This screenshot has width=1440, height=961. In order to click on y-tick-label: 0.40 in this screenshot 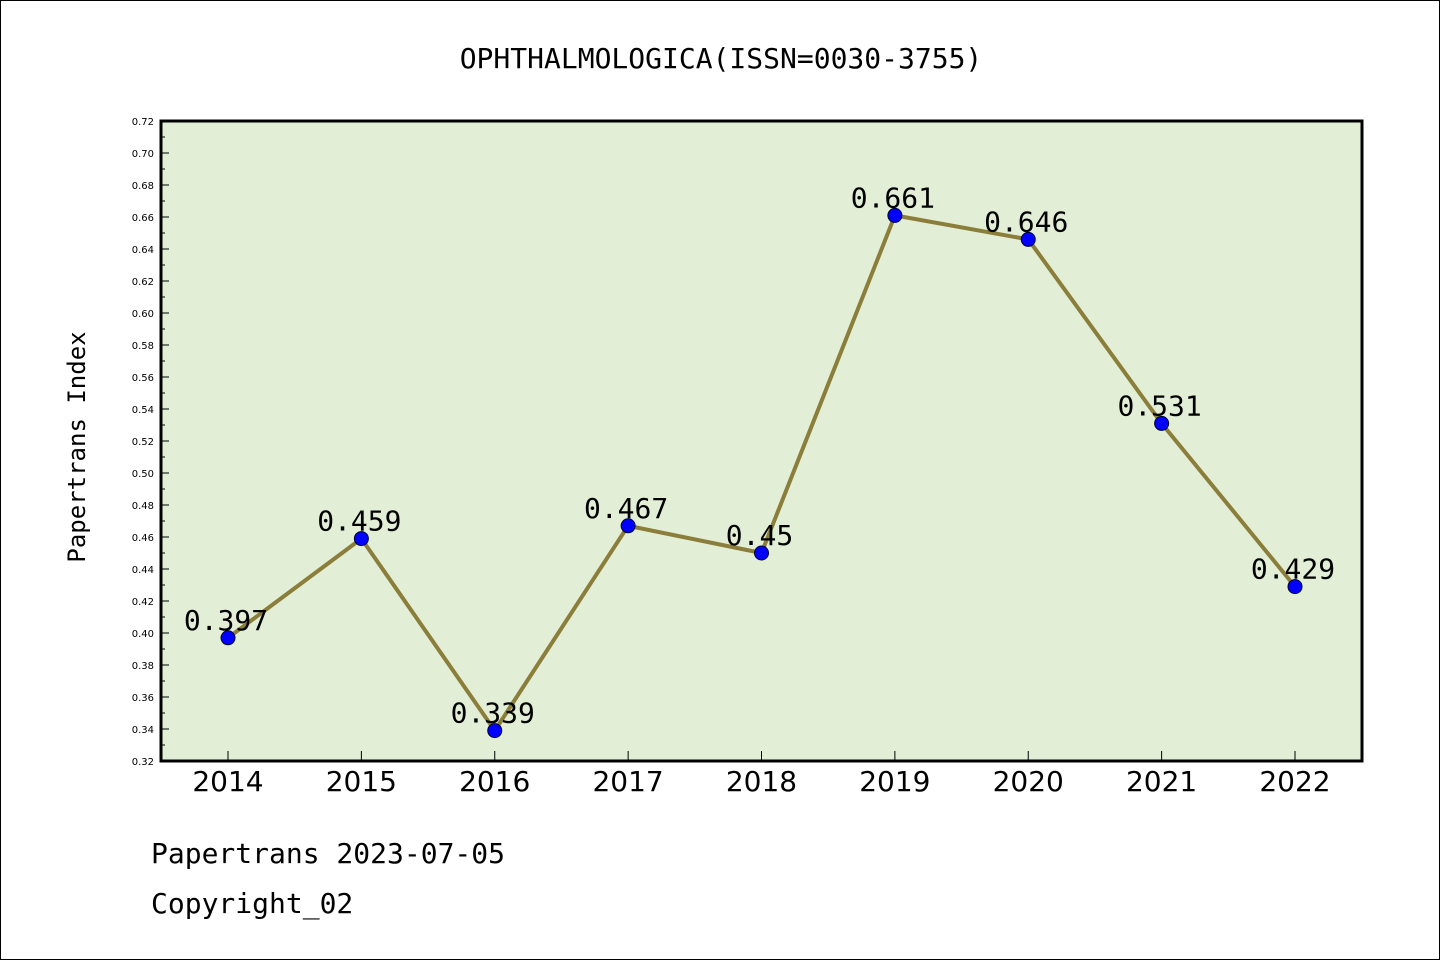, I will do `click(143, 634)`.